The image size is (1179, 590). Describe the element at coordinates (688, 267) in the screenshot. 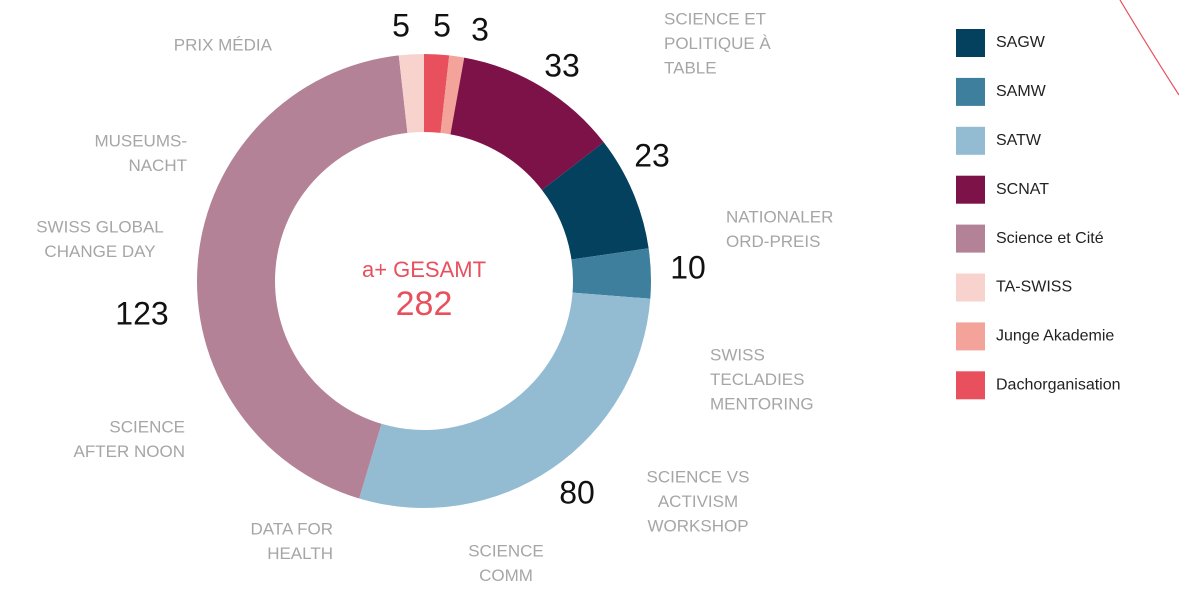

I see `value-label: 10` at that location.